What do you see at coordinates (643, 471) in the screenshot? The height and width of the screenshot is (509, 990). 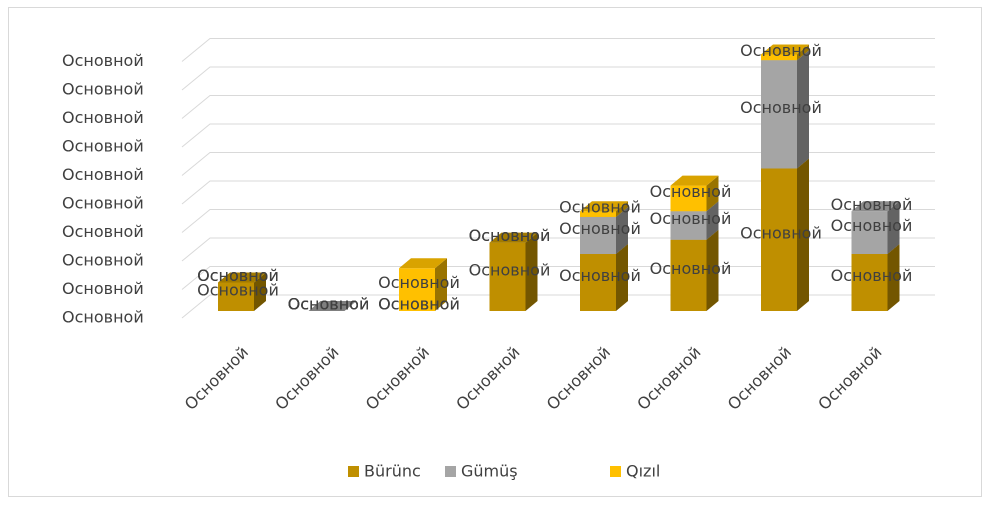 I see `legend-label: Qızıl` at bounding box center [643, 471].